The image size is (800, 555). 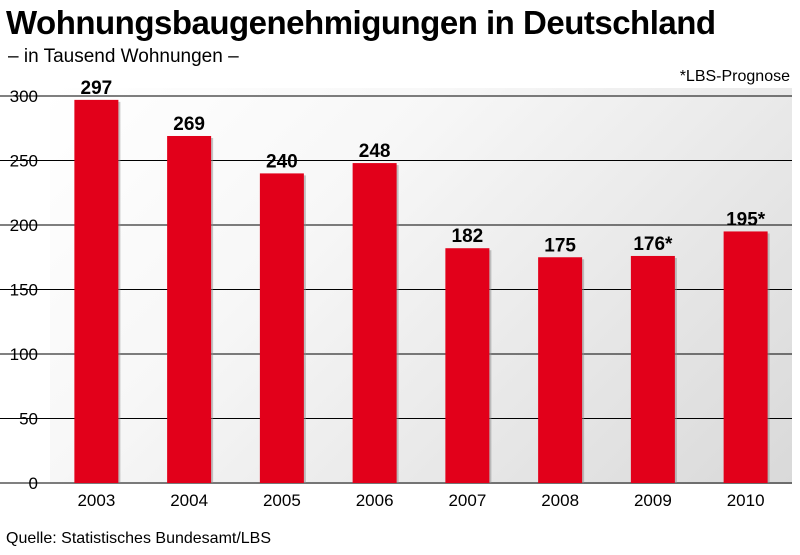 I want to click on y-tick-label: 200, so click(x=24, y=225).